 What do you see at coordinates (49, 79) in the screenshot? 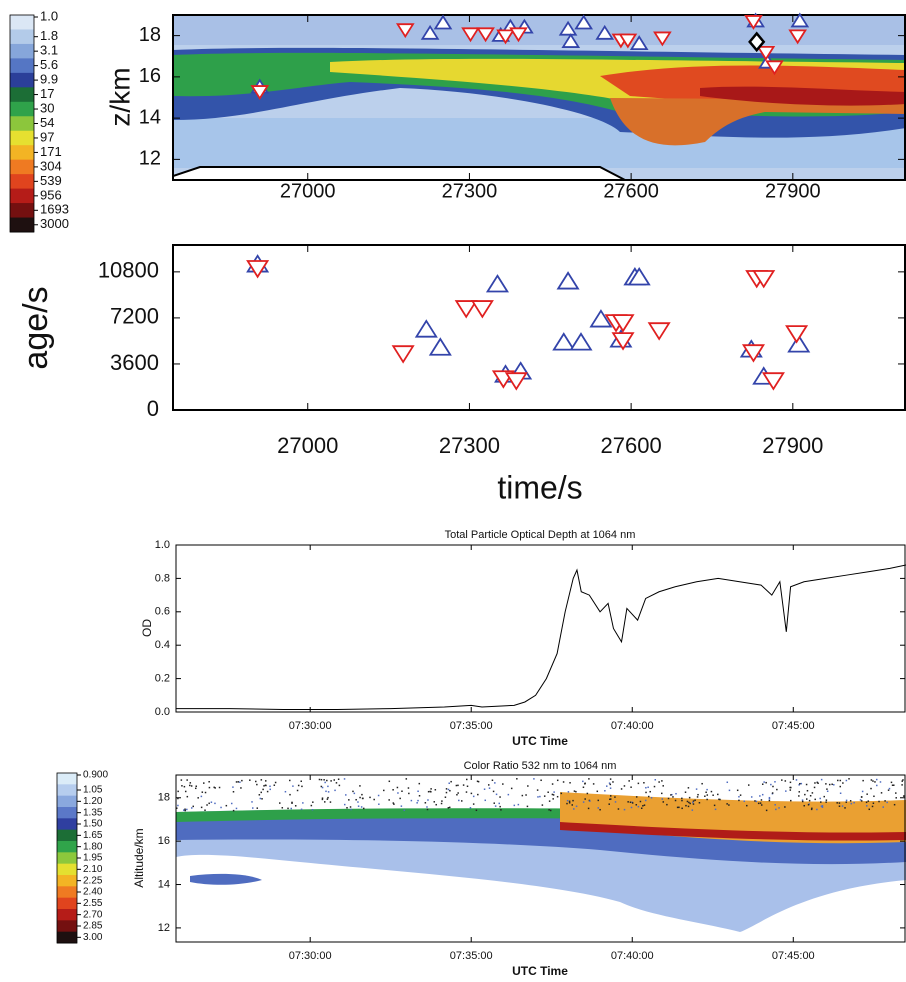
I see `colorbar-label: 9.9` at bounding box center [49, 79].